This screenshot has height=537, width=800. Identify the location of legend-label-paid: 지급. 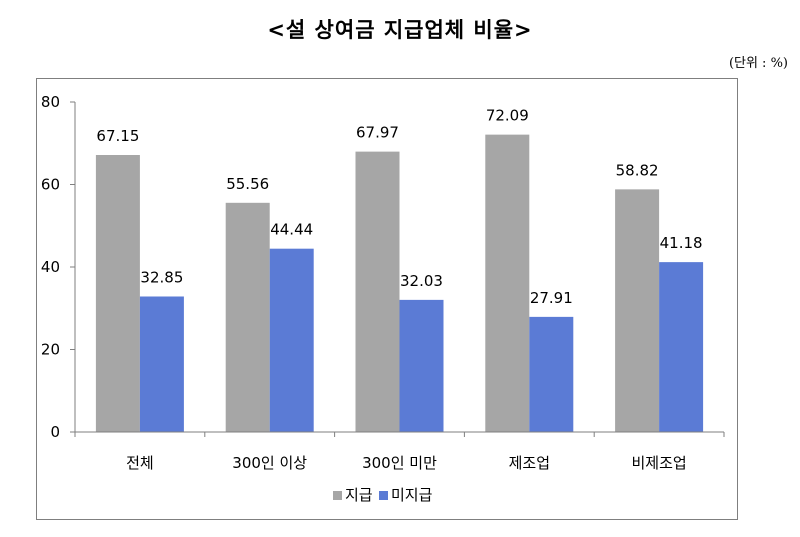
(359, 495).